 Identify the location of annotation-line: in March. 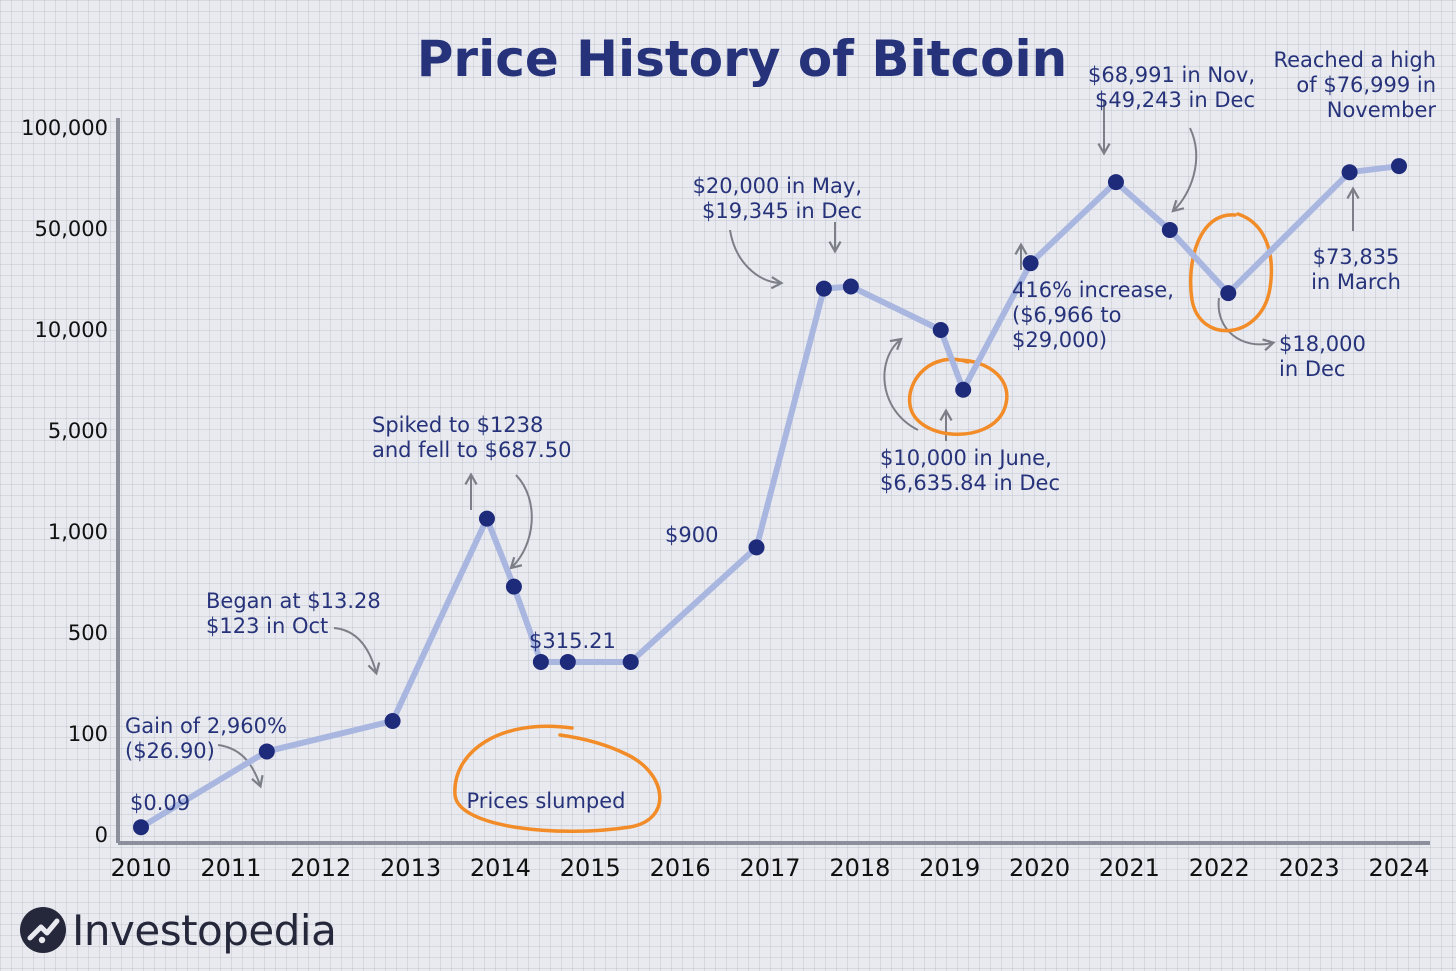
(1356, 282).